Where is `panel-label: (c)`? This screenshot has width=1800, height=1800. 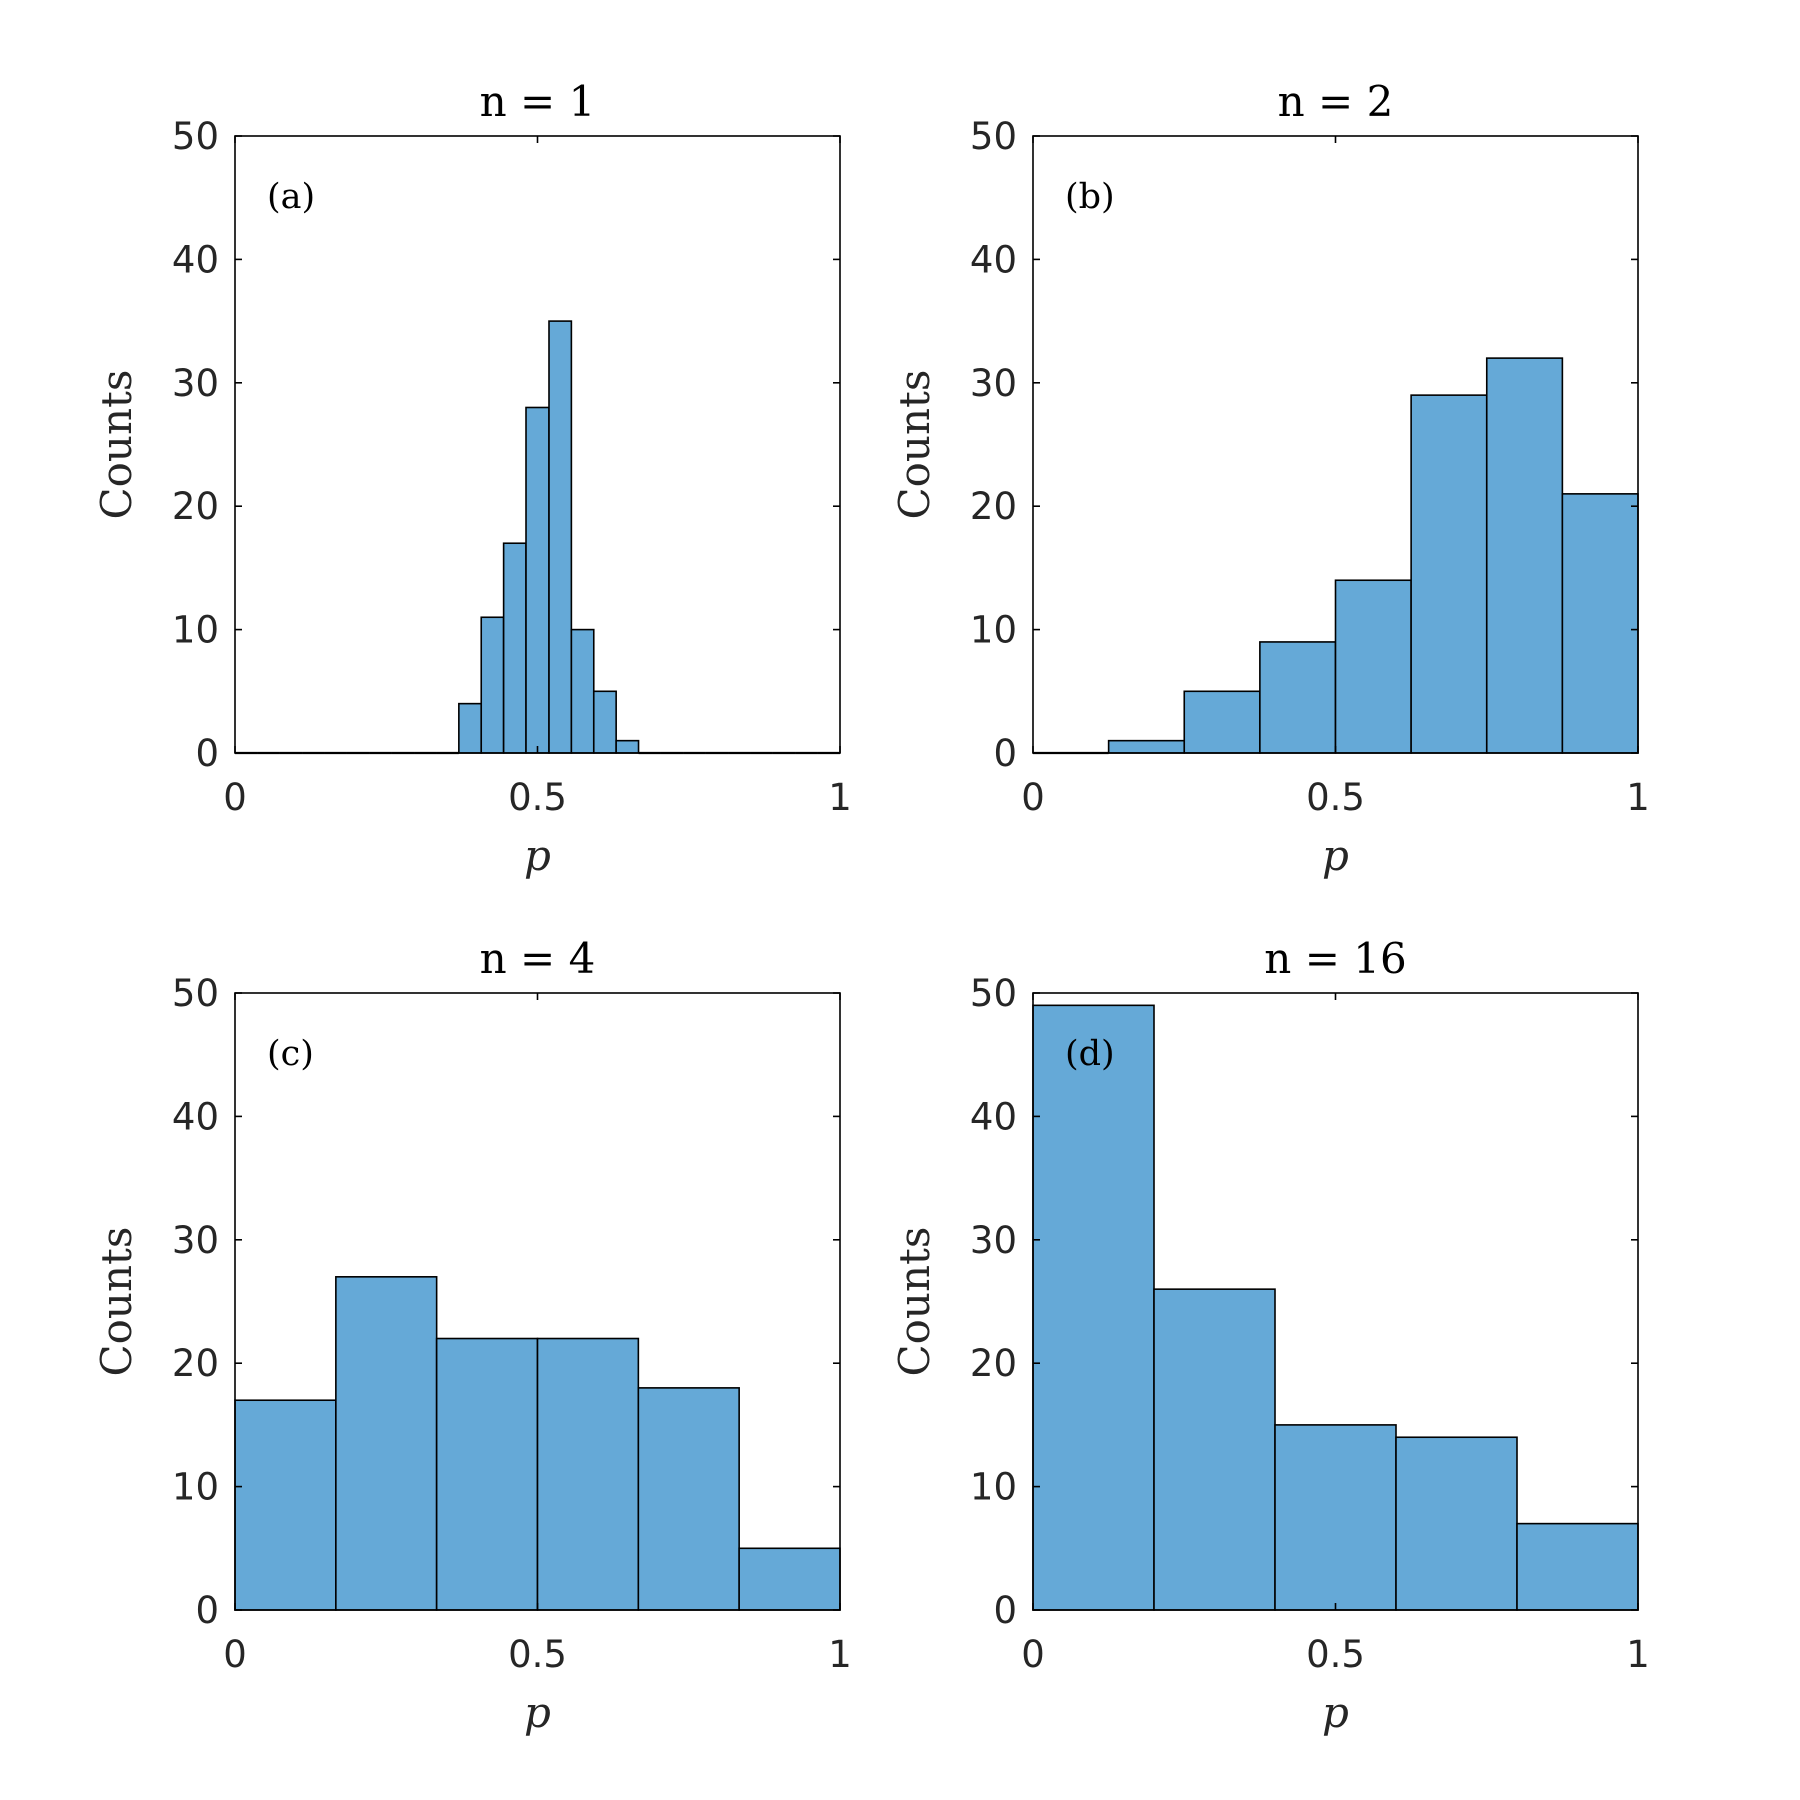 panel-label: (c) is located at coordinates (290, 1054).